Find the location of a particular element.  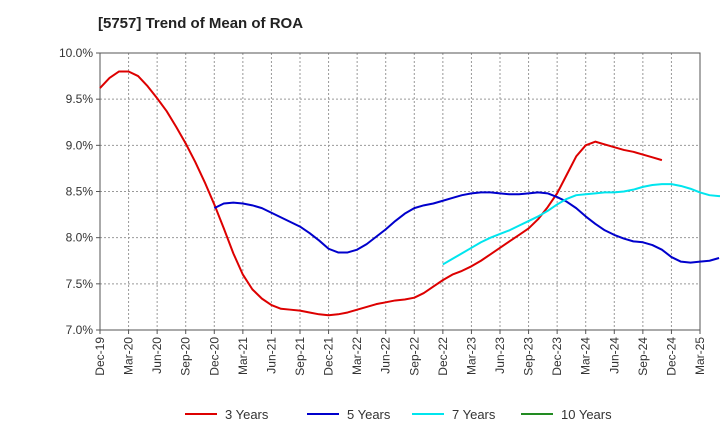

x-tick-label: Sep-21 is located at coordinates (300, 356).